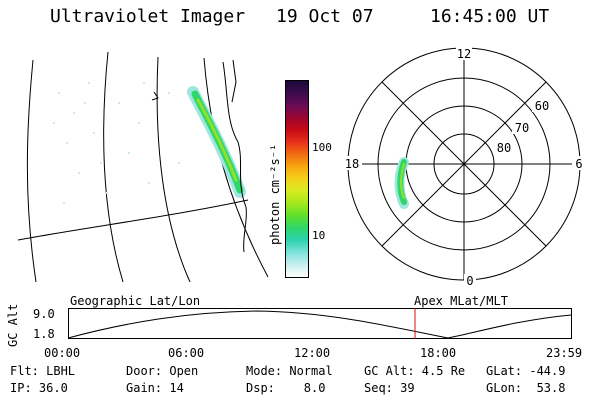 The image size is (600, 400). I want to click on coastline, so click(199, 156).